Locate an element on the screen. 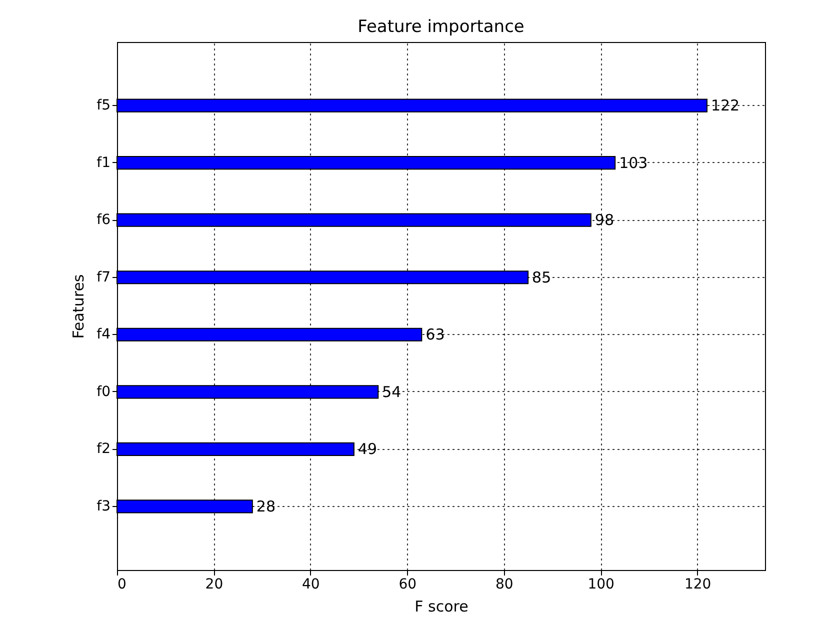  data-label: 49 is located at coordinates (368, 449).